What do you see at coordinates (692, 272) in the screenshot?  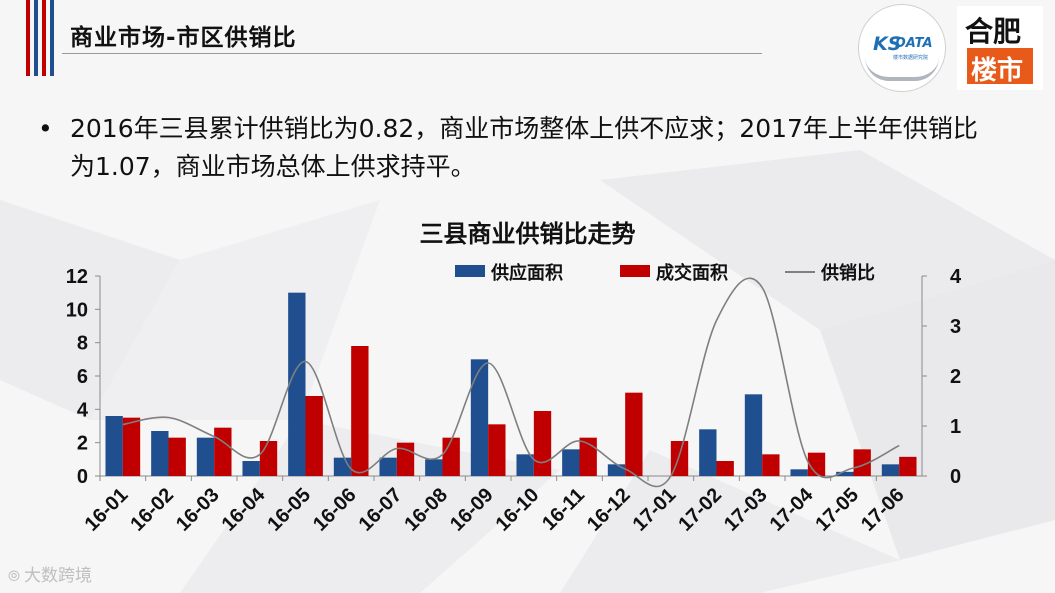 I see `legend-label: 成交面积` at bounding box center [692, 272].